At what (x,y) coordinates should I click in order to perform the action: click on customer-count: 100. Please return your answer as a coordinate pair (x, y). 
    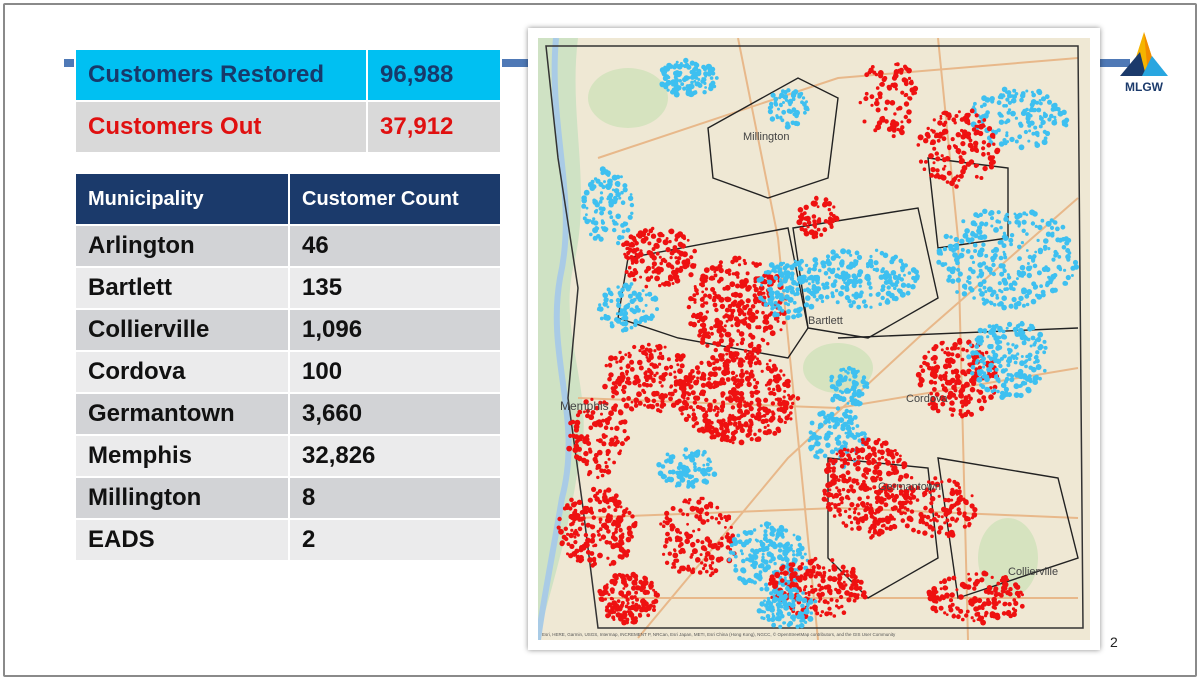
    Looking at the image, I should click on (395, 372).